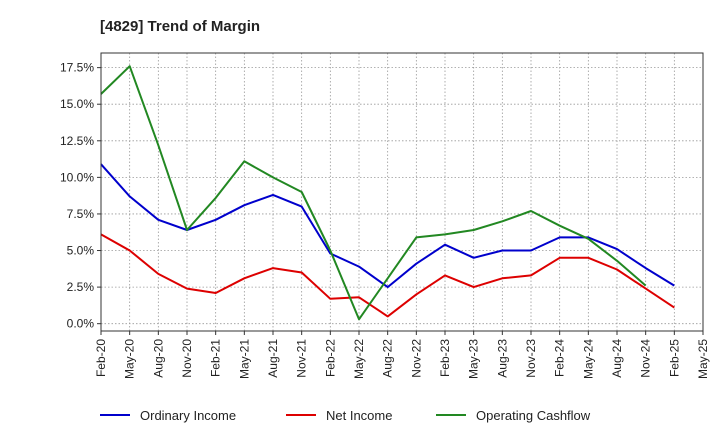 This screenshot has height=440, width=720. What do you see at coordinates (77, 141) in the screenshot?
I see `y-tick-label: 12.5%` at bounding box center [77, 141].